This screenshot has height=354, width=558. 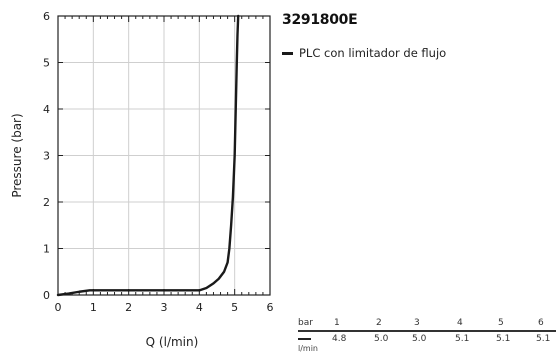 What do you see at coordinates (460, 323) in the screenshot?
I see `table-col-4: 4` at bounding box center [460, 323].